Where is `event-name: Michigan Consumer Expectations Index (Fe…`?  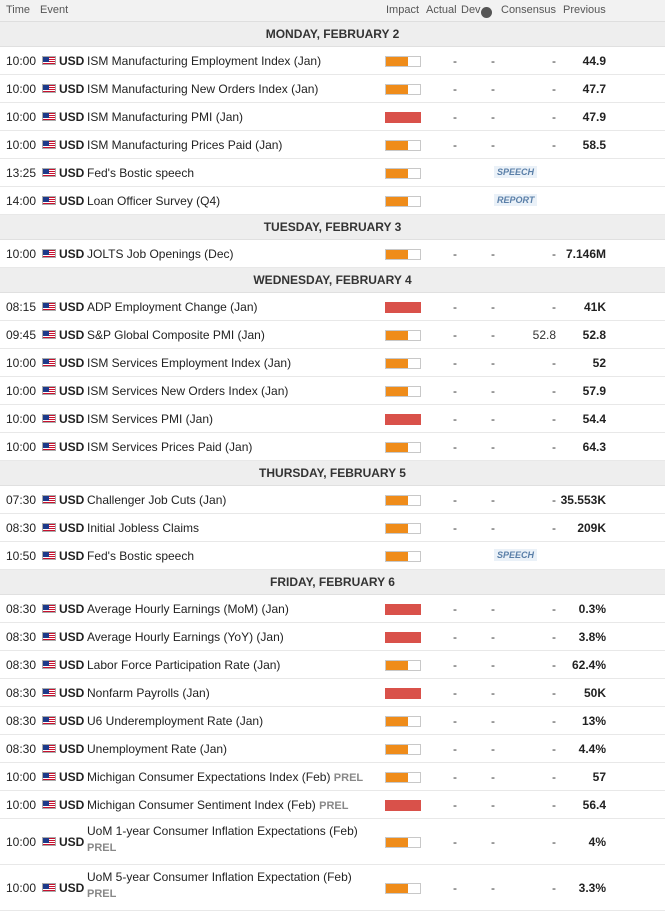 event-name: Michigan Consumer Expectations Index (Fe… is located at coordinates (232, 777).